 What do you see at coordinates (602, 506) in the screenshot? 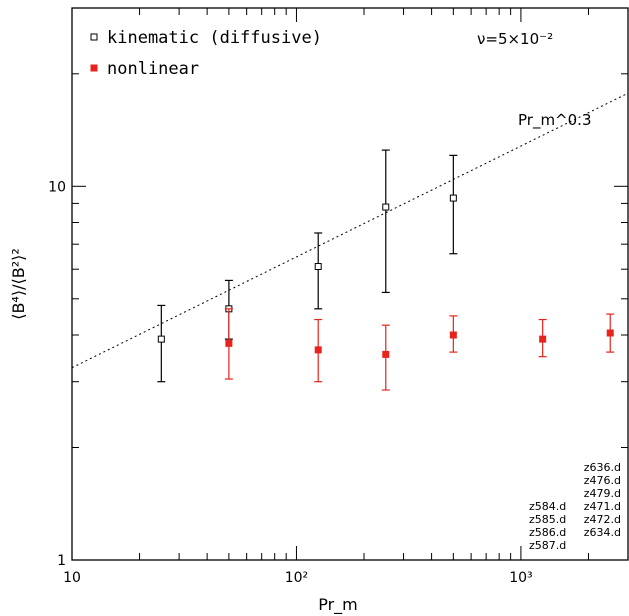
I see `file-label-right: z471.d` at bounding box center [602, 506].